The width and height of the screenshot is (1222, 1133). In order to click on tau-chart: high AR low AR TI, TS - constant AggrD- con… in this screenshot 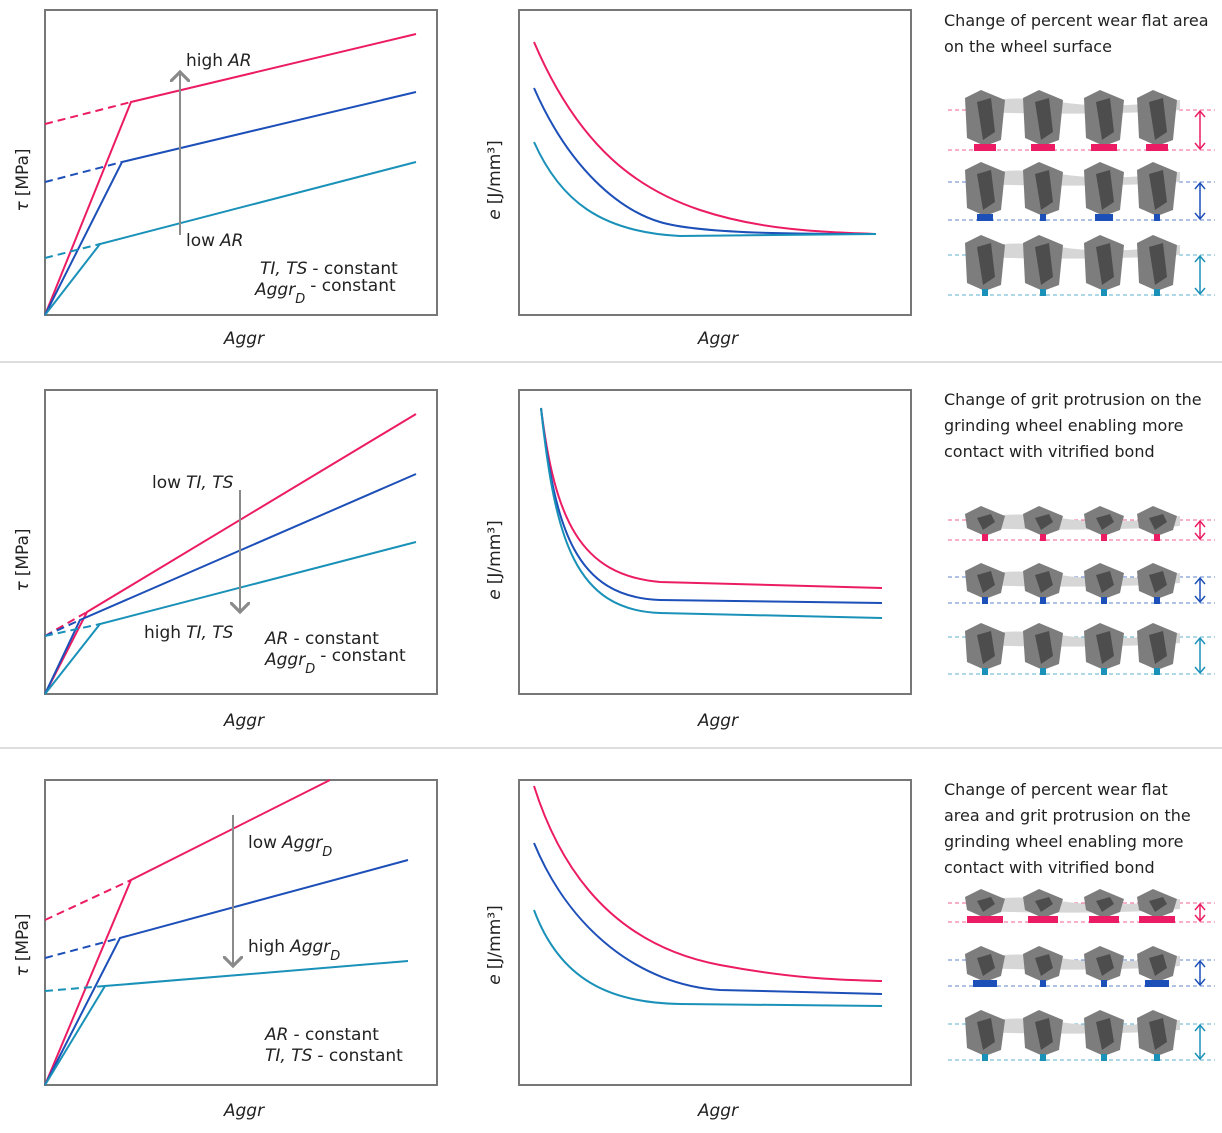, I will do `click(225, 179)`.